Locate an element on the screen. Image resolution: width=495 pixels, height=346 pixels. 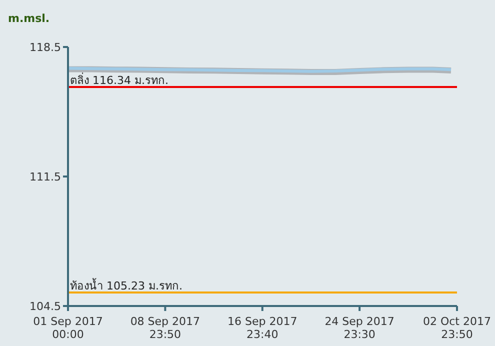
x-tick-label: 24 Sep 2017 23:30 is located at coordinates (359, 328).